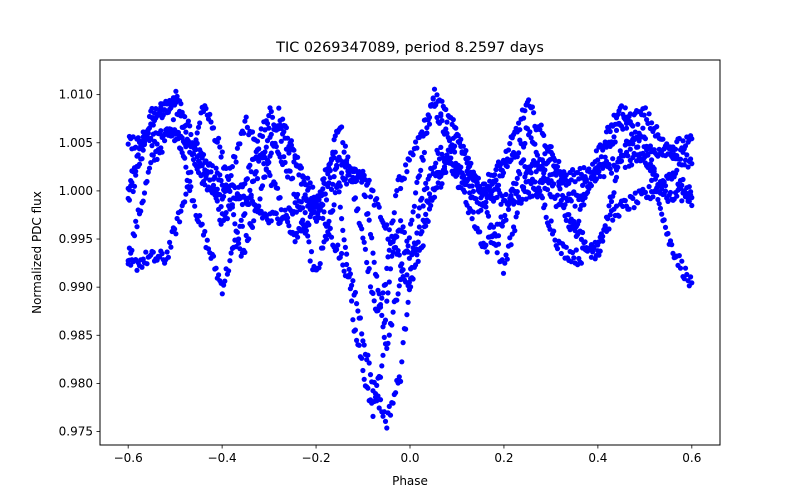  Describe the element at coordinates (222, 458) in the screenshot. I see `x-tick-label: −0.4` at that location.